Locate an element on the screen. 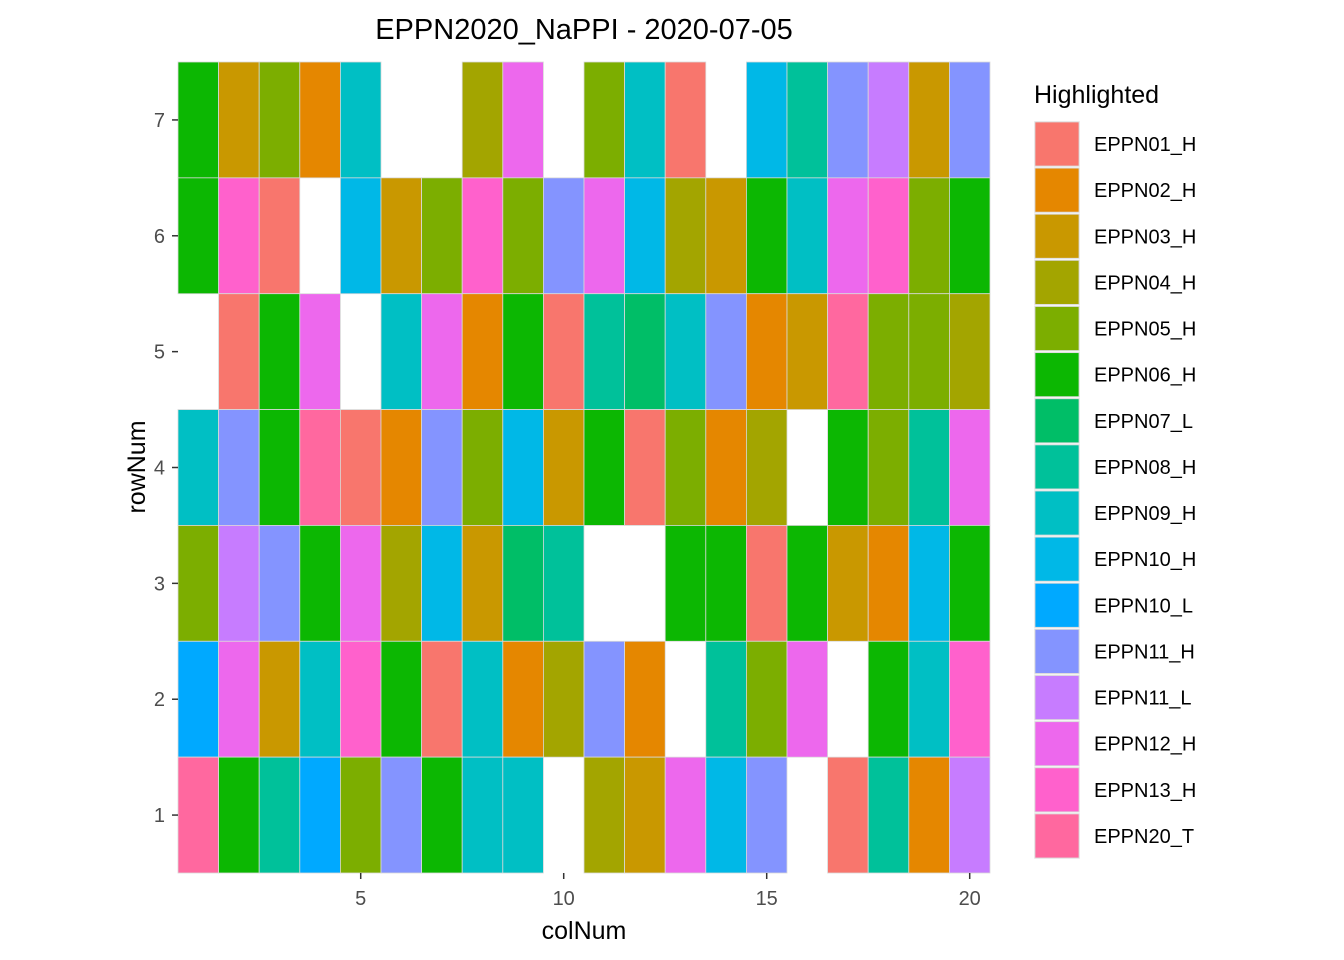 The image size is (1344, 960). legend-label: EPPN10_H is located at coordinates (1145, 560).